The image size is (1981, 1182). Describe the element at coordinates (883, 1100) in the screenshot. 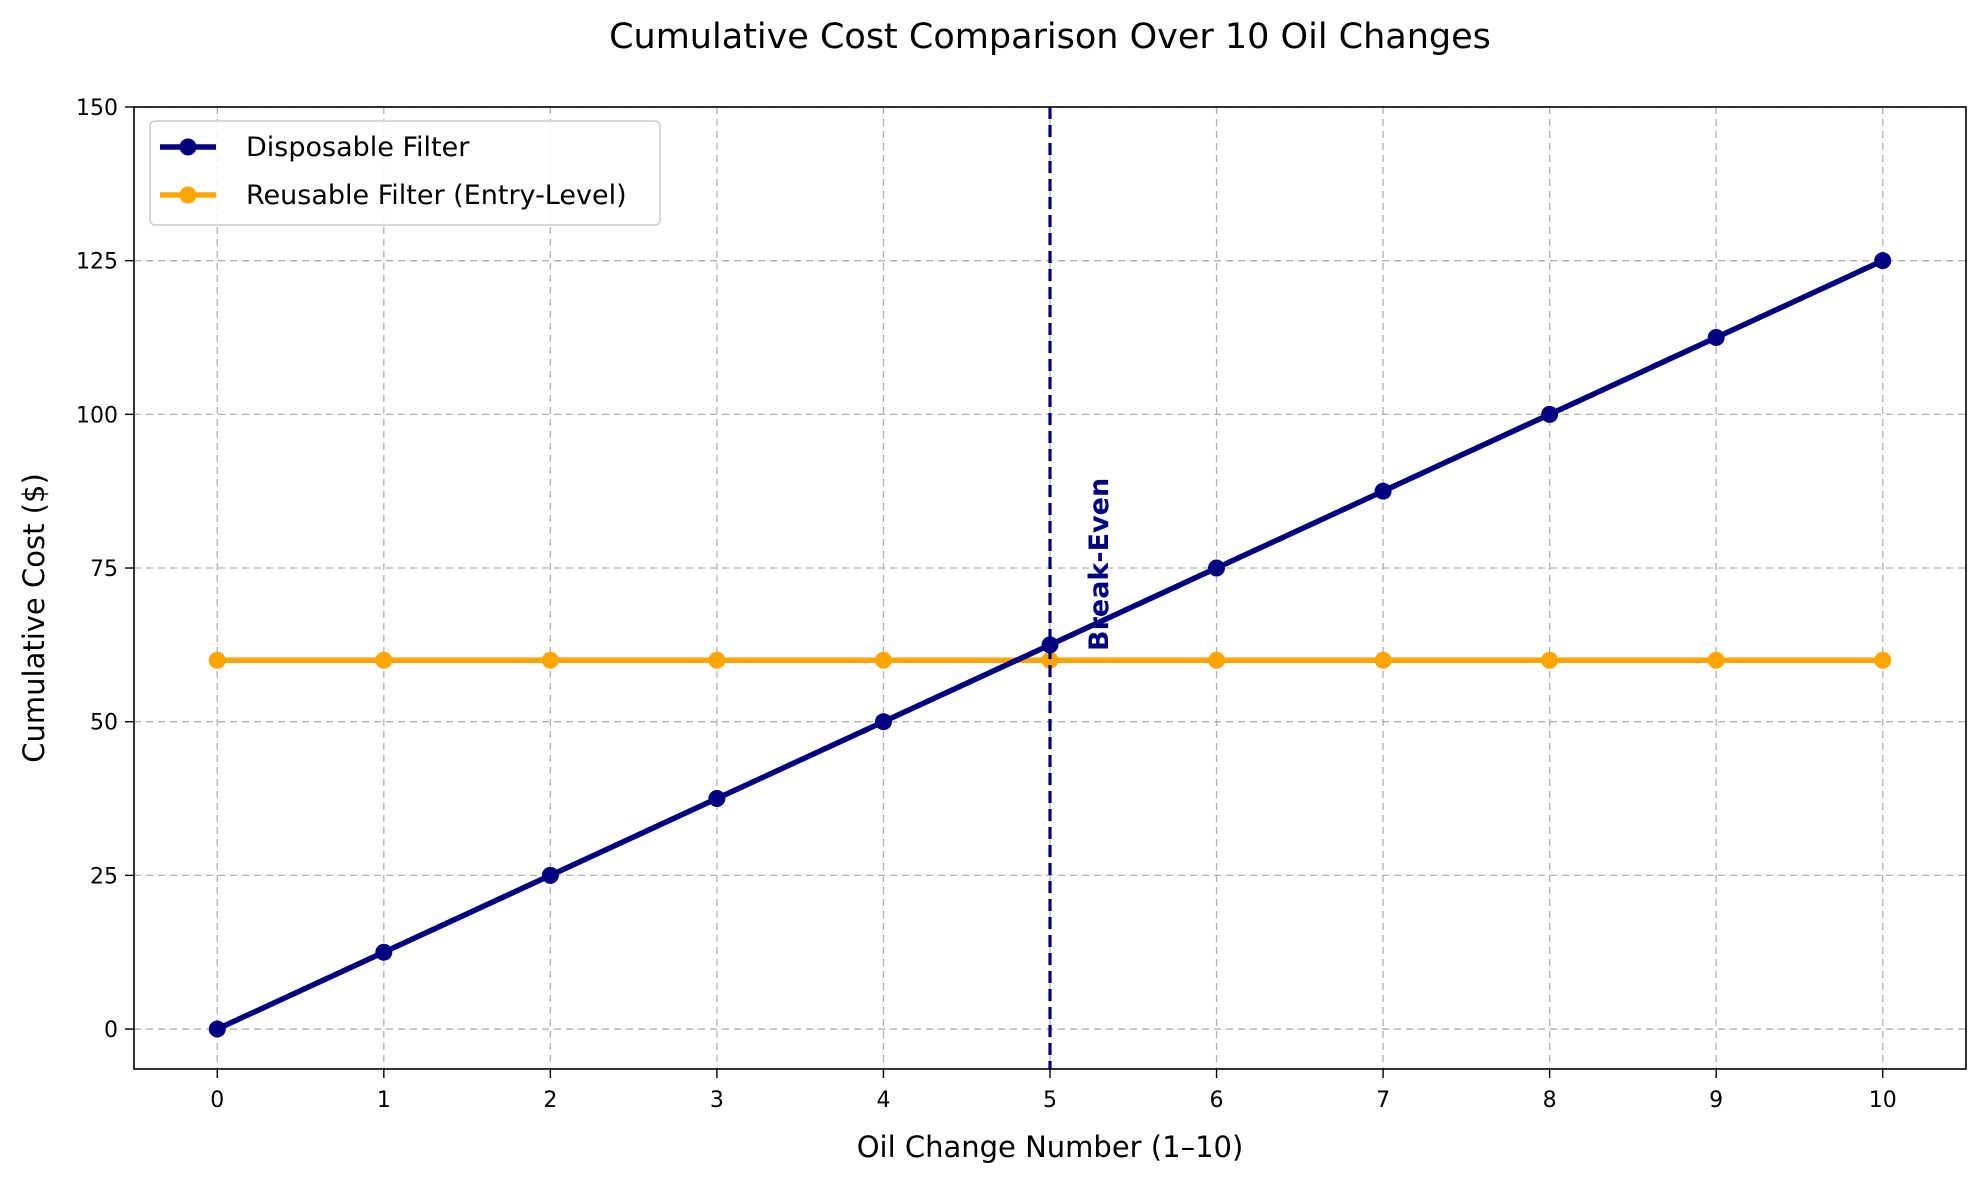

I see `x-tick-label: 4` at that location.